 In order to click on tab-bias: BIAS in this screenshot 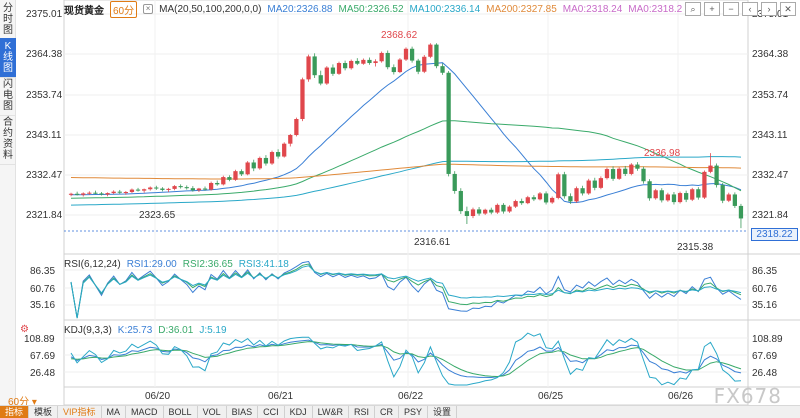, I will do `click(243, 411)`.